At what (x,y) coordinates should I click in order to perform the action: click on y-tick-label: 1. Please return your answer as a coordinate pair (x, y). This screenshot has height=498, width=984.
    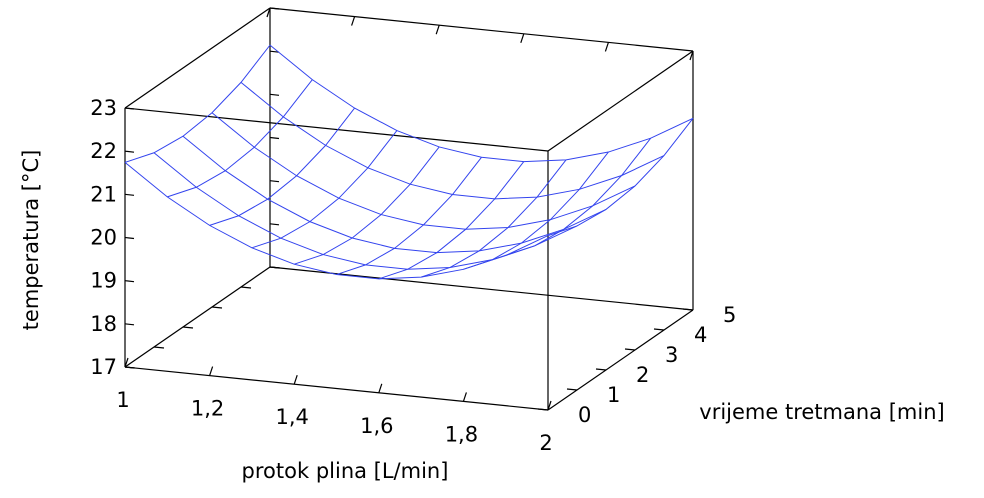
    Looking at the image, I should click on (613, 395).